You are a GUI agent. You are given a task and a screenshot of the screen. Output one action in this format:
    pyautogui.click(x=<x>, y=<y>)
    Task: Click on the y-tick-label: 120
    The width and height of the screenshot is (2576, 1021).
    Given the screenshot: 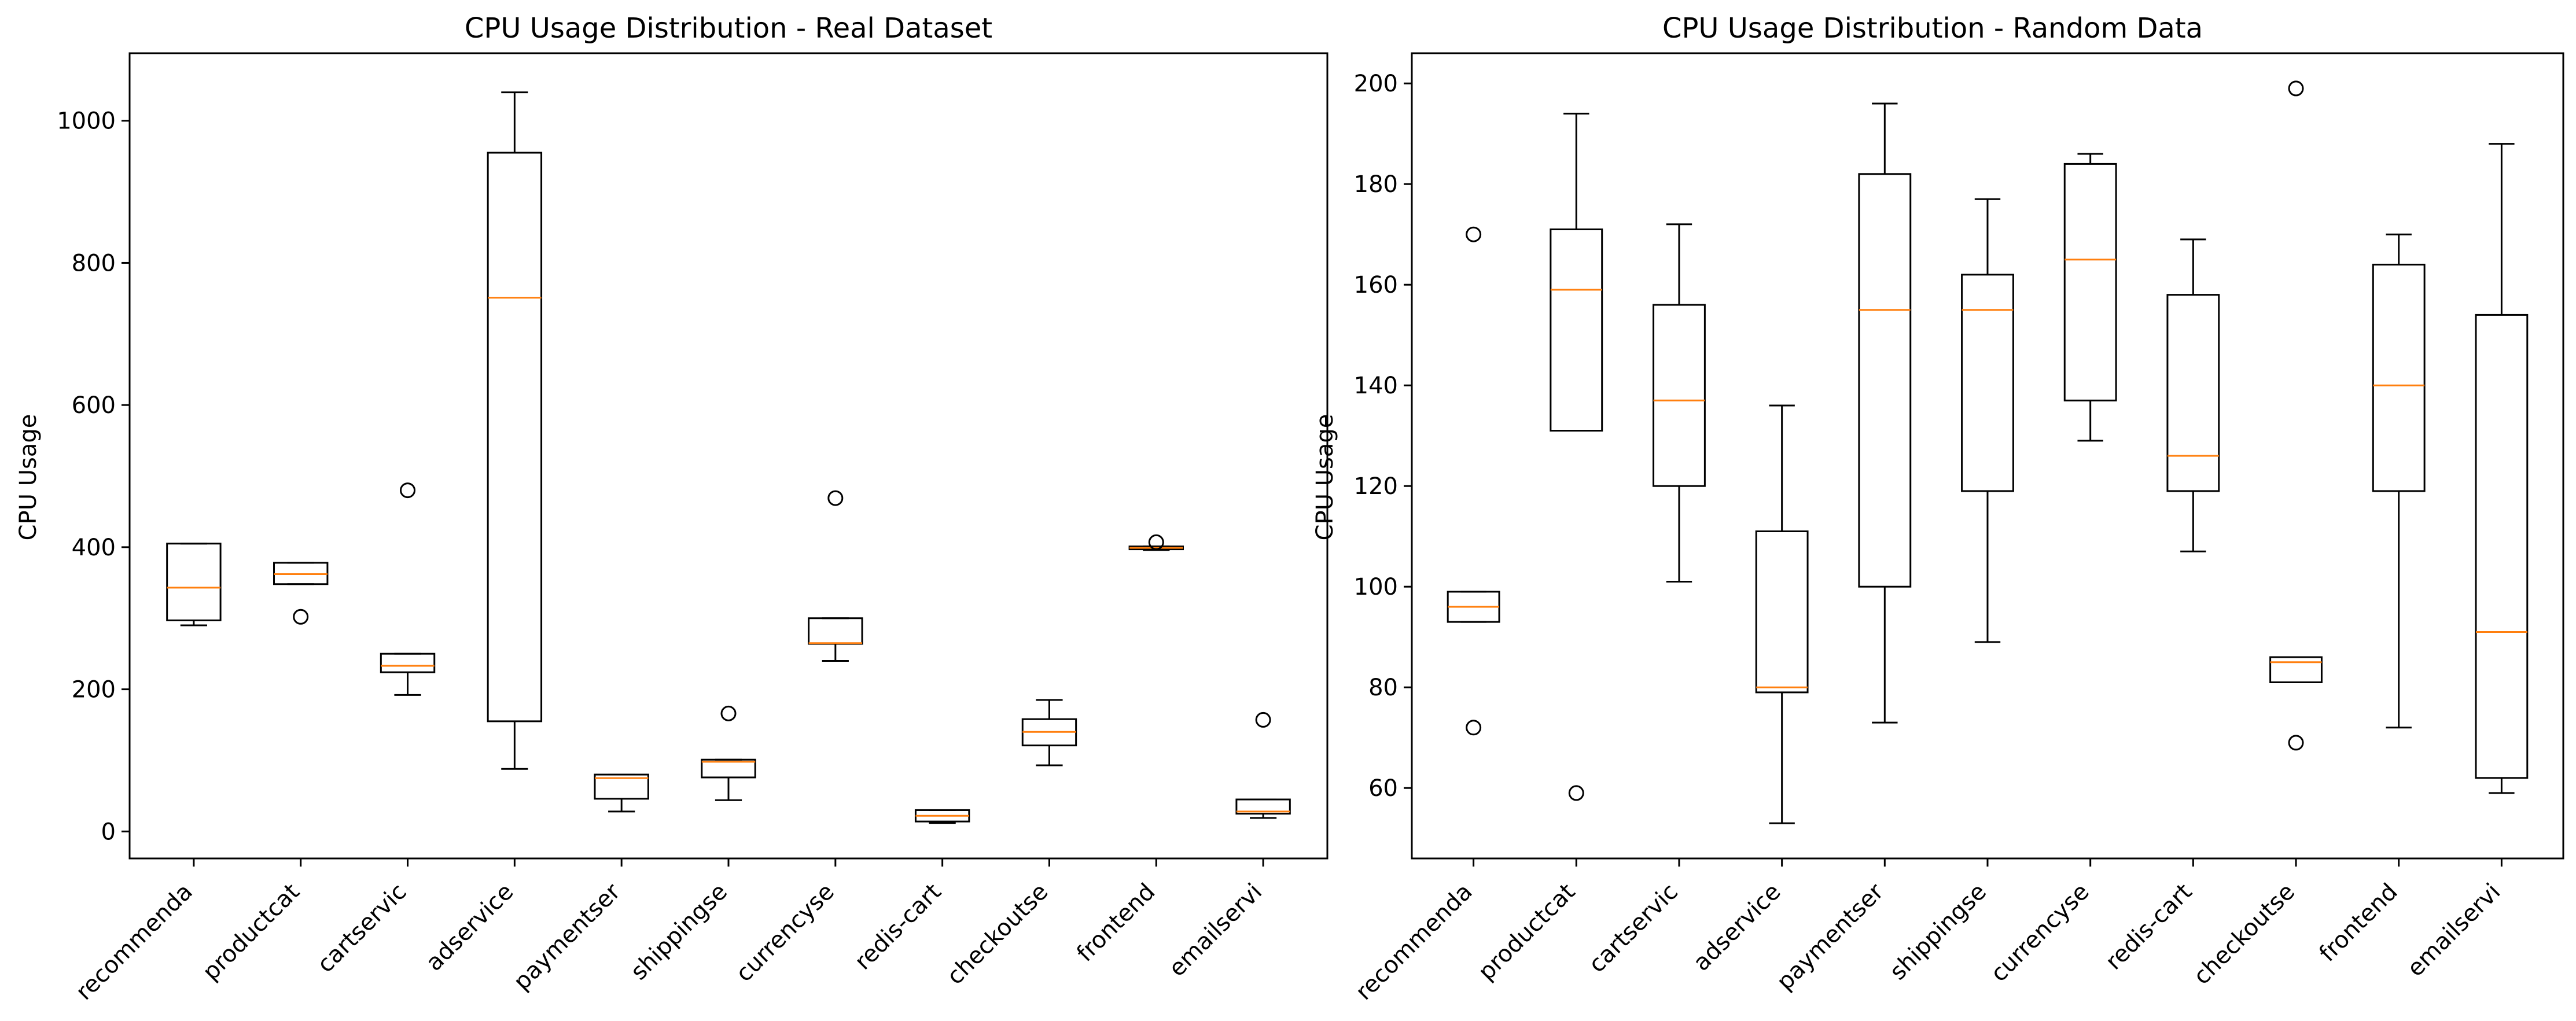 What is the action you would take?
    pyautogui.click(x=1376, y=486)
    